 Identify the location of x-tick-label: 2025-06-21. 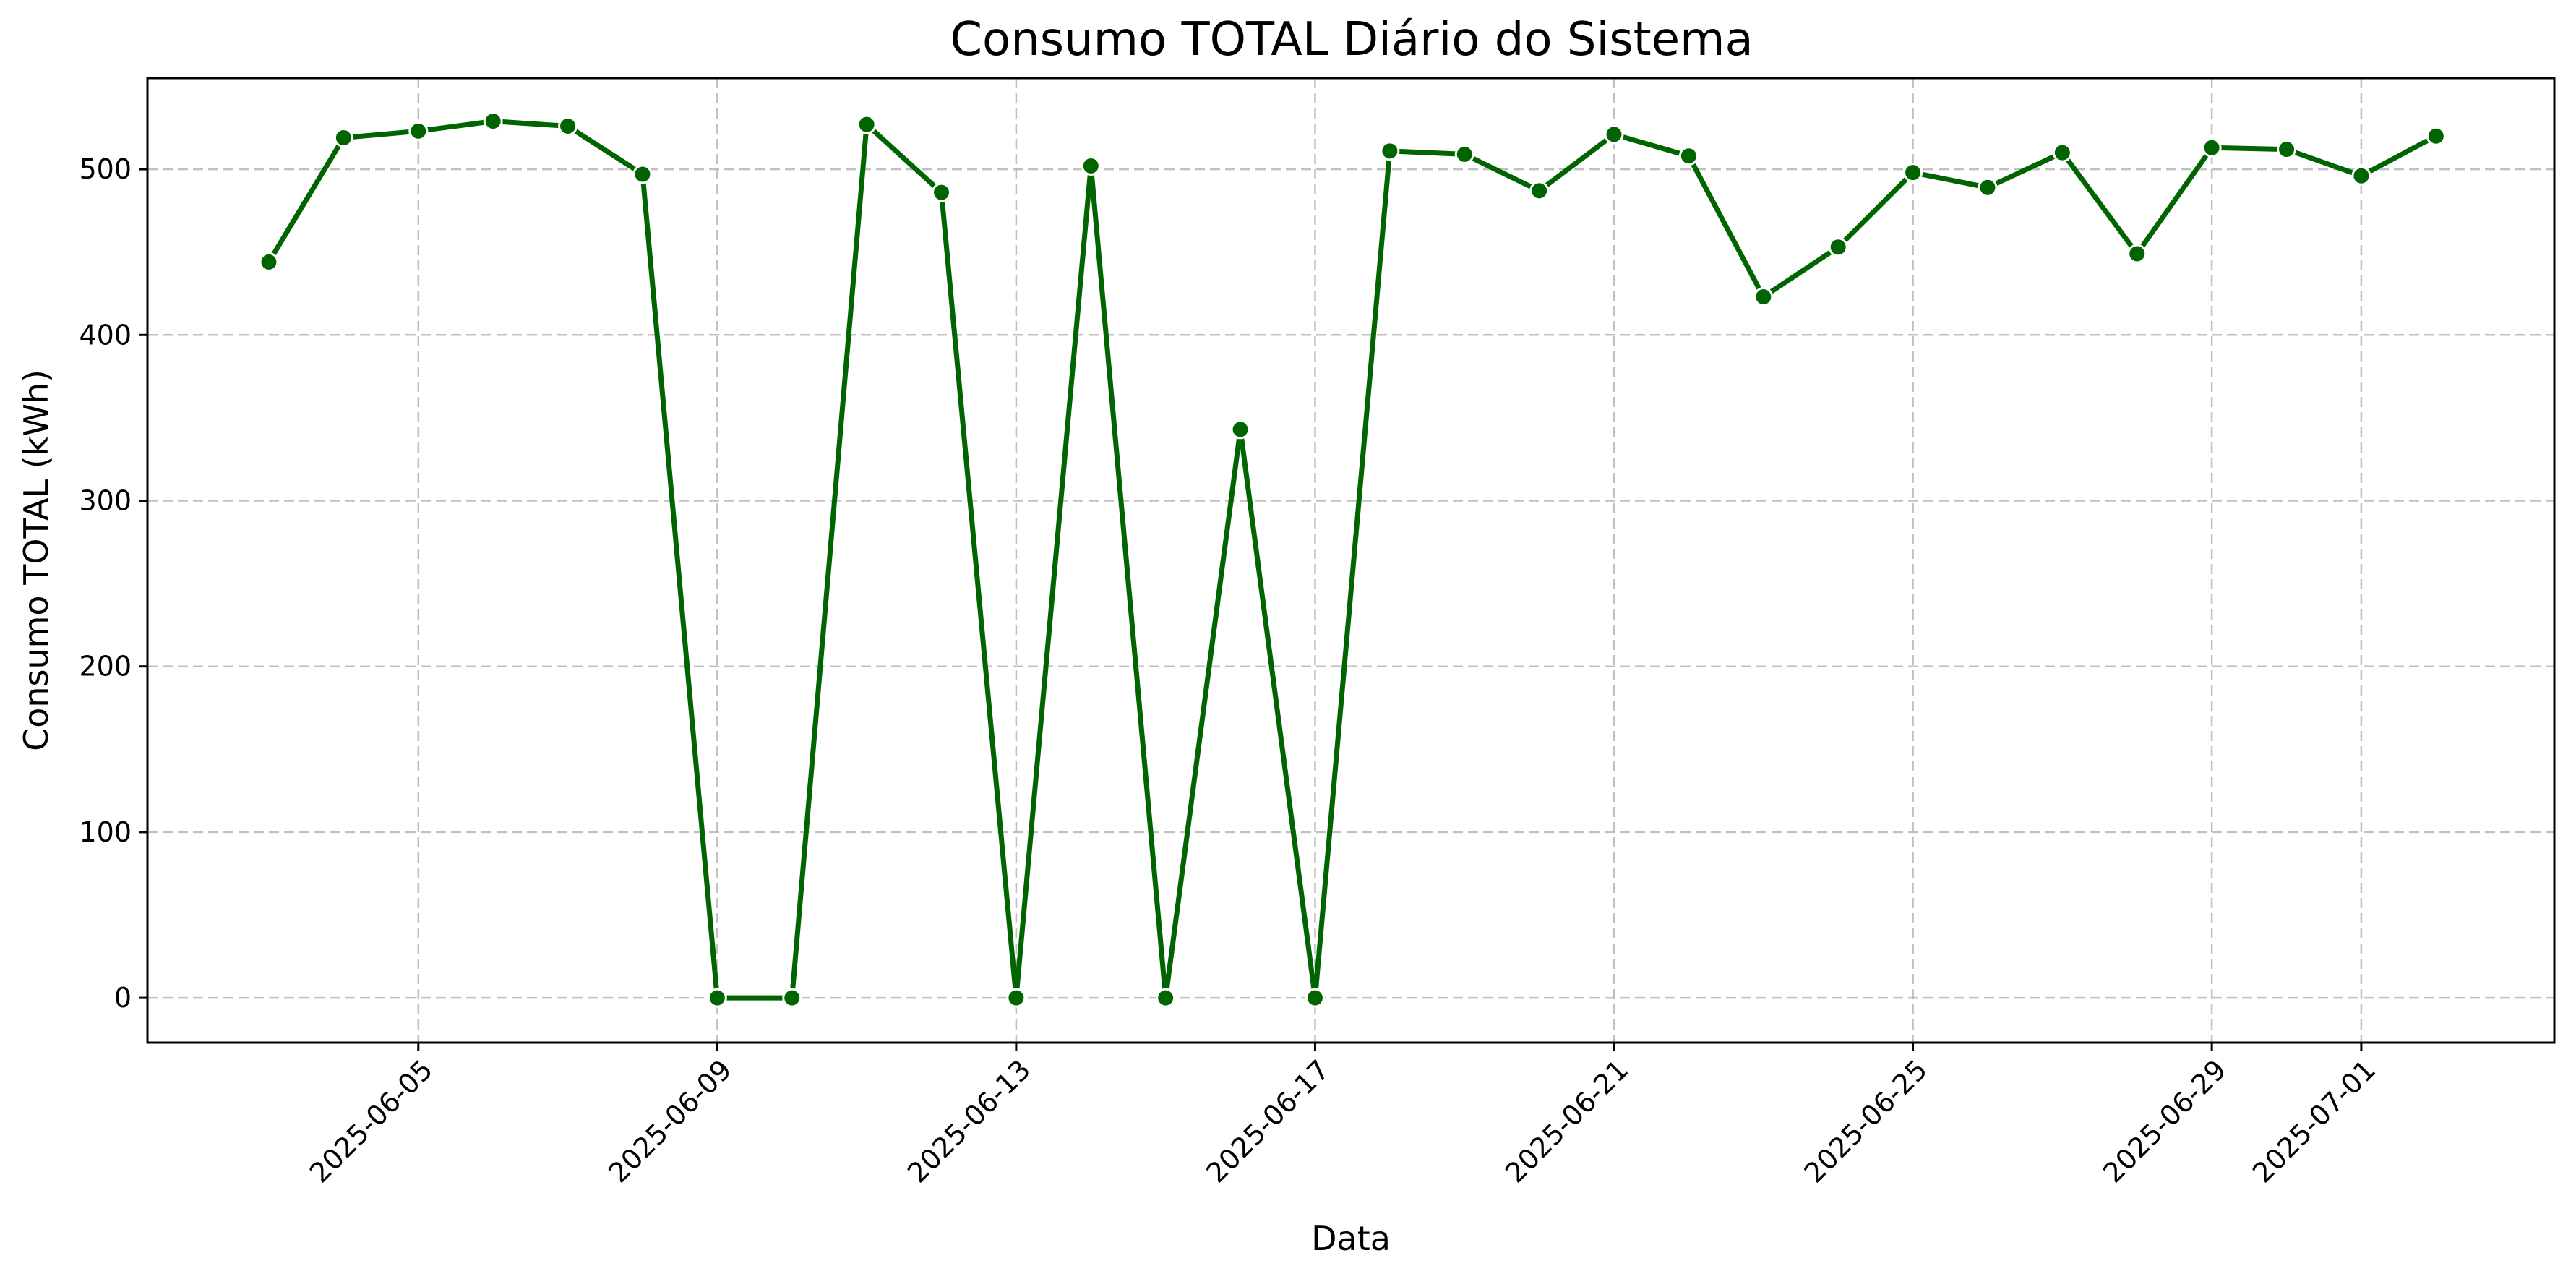
(1567, 1121).